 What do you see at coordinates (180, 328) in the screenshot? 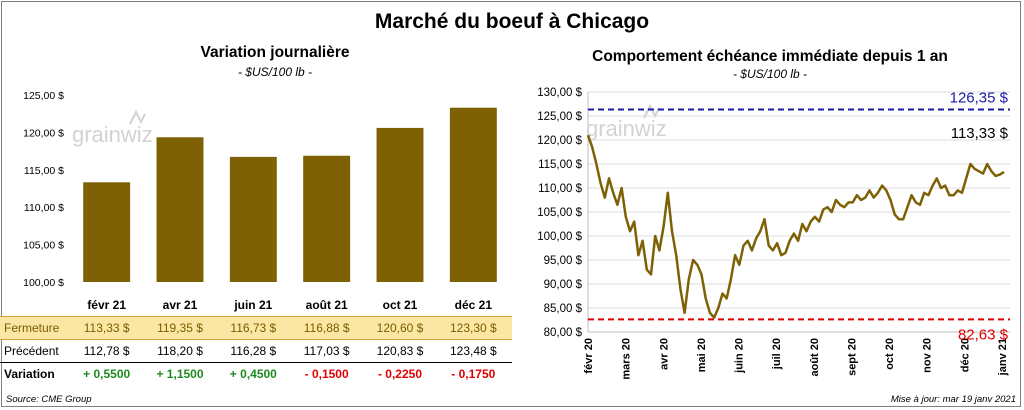
I see `table-cell: 119,35 $` at bounding box center [180, 328].